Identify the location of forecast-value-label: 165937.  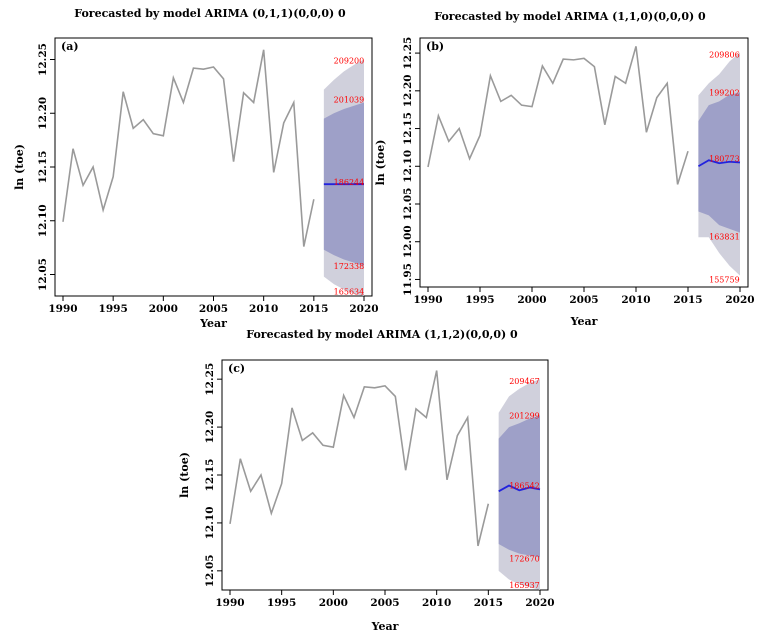
(524, 585).